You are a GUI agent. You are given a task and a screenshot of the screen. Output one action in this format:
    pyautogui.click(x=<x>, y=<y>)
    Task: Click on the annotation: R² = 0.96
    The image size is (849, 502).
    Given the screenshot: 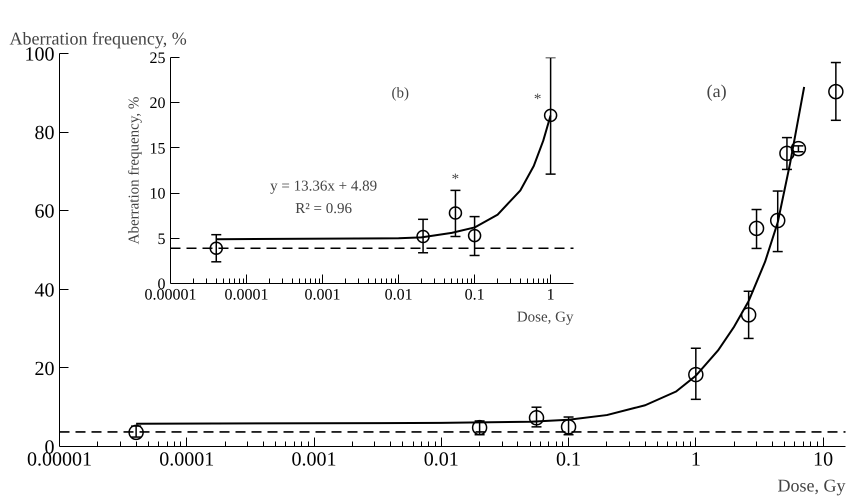 What is the action you would take?
    pyautogui.click(x=323, y=208)
    